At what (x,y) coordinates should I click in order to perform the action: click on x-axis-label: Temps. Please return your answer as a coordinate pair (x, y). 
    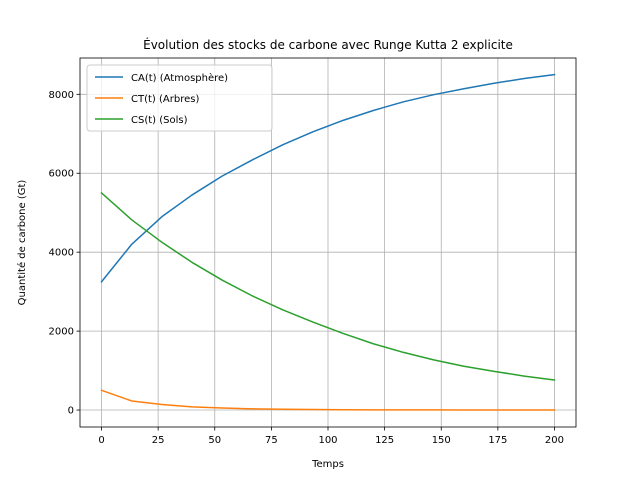
    Looking at the image, I should click on (327, 464).